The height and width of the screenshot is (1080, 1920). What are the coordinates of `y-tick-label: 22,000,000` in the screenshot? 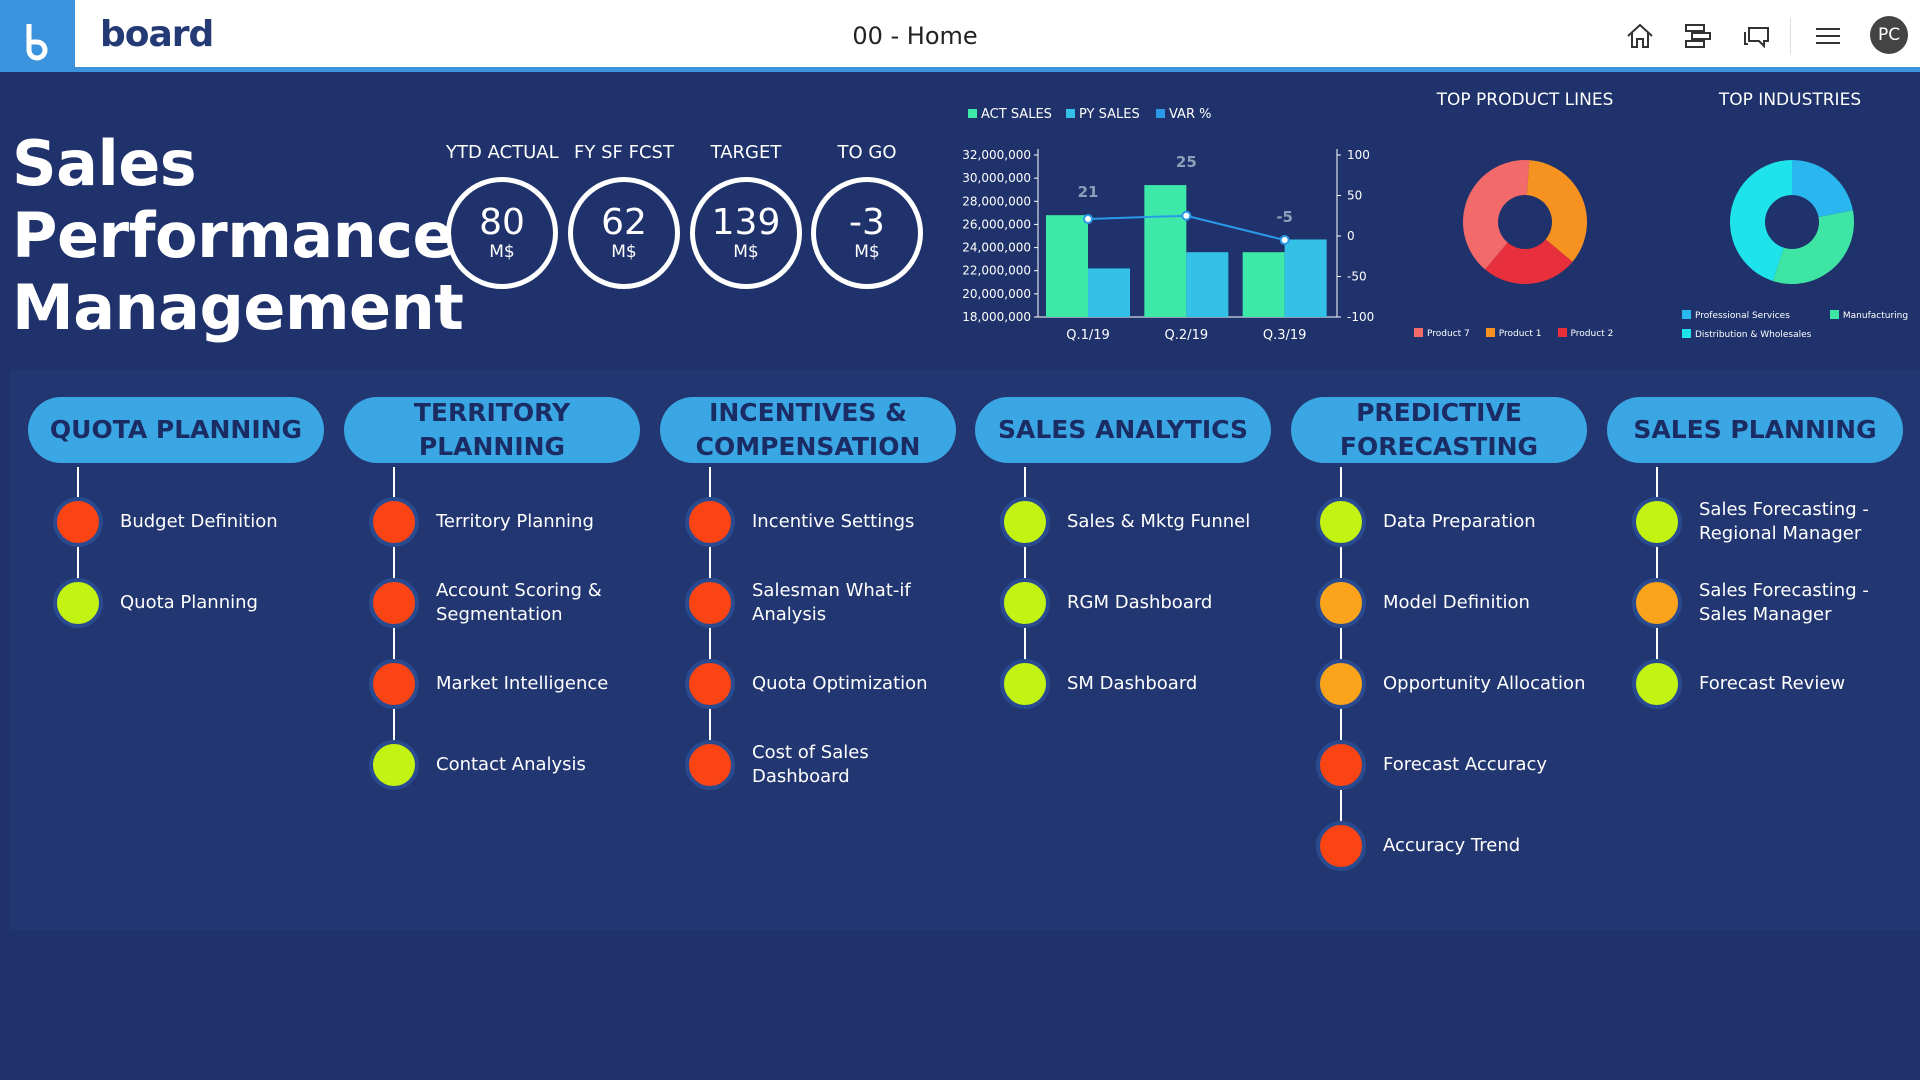 It's located at (996, 271).